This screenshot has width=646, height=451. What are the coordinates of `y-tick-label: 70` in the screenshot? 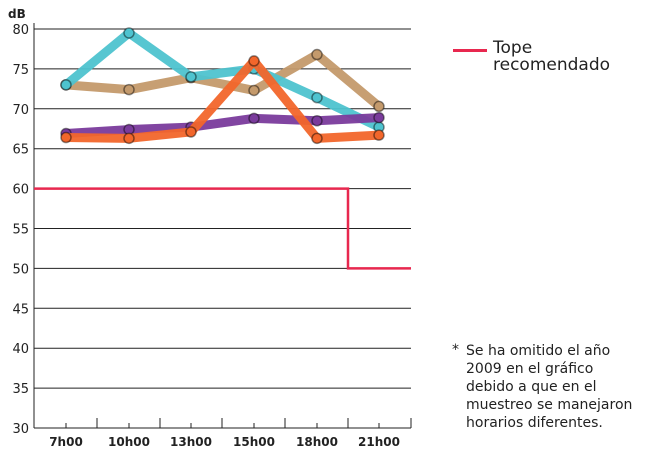 It's located at (20, 110).